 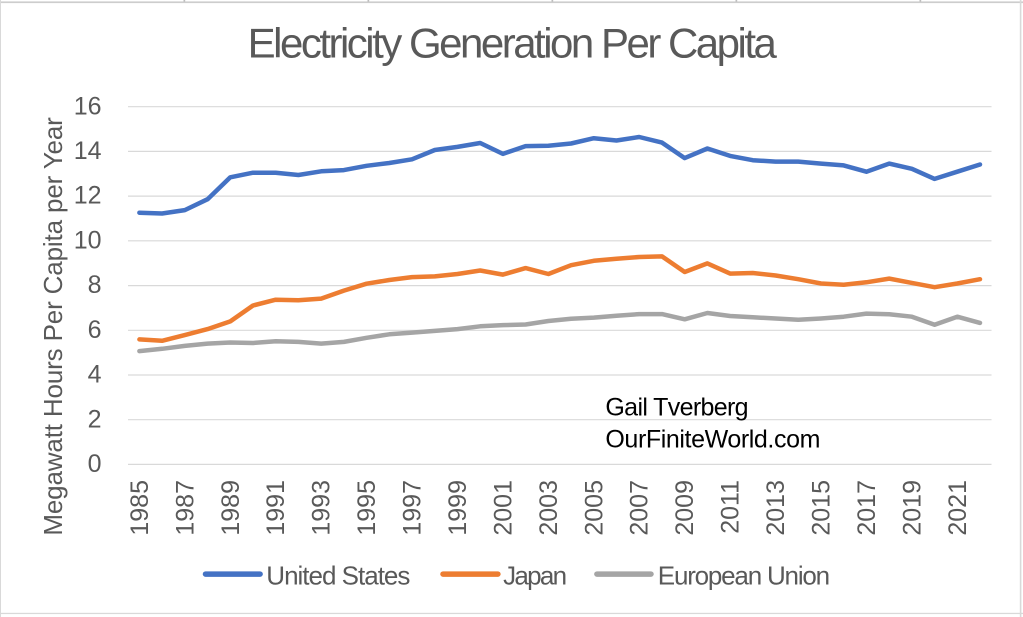 What do you see at coordinates (776, 508) in the screenshot?
I see `svg-text: 2013` at bounding box center [776, 508].